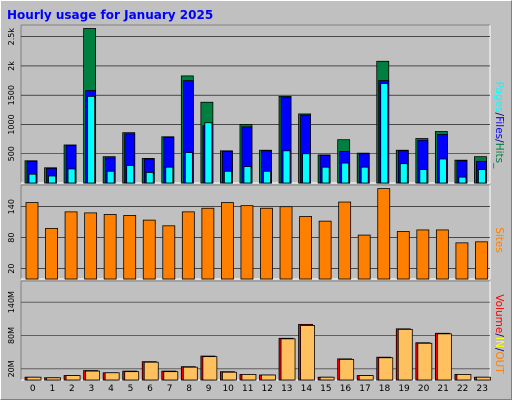 The image size is (512, 400). I want to click on y-tick-label: 2.5k, so click(11, 37).